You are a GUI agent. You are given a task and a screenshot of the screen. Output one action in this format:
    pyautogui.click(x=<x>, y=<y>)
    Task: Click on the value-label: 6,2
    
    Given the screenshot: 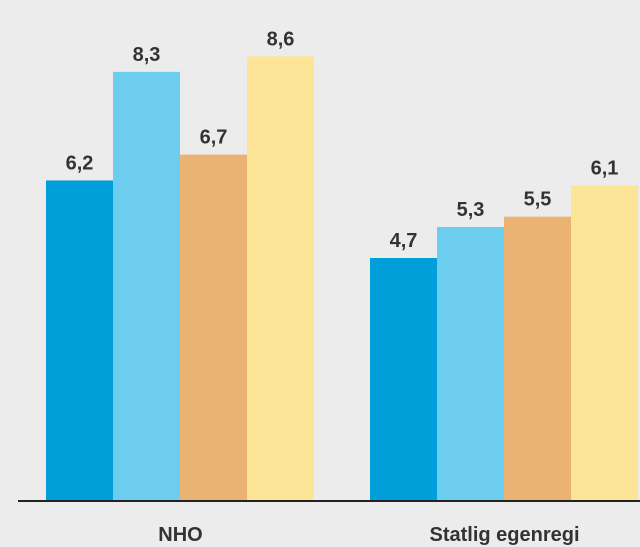 What is the action you would take?
    pyautogui.click(x=80, y=163)
    